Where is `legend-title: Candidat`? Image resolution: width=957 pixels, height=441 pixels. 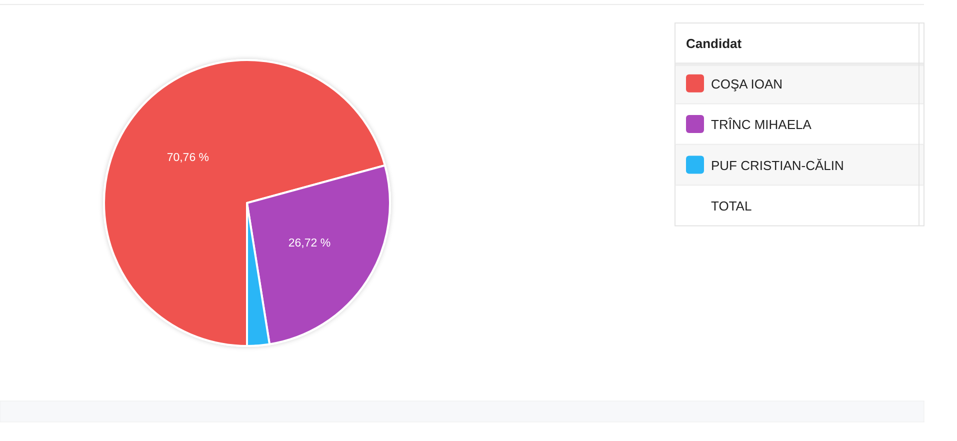
legend-title: Candidat is located at coordinates (714, 43).